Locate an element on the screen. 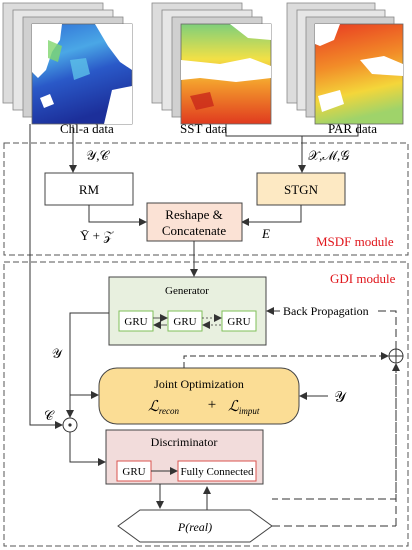 Image resolution: width=412 pixels, height=550 pixels. fully-connected-layer is located at coordinates (217, 471).